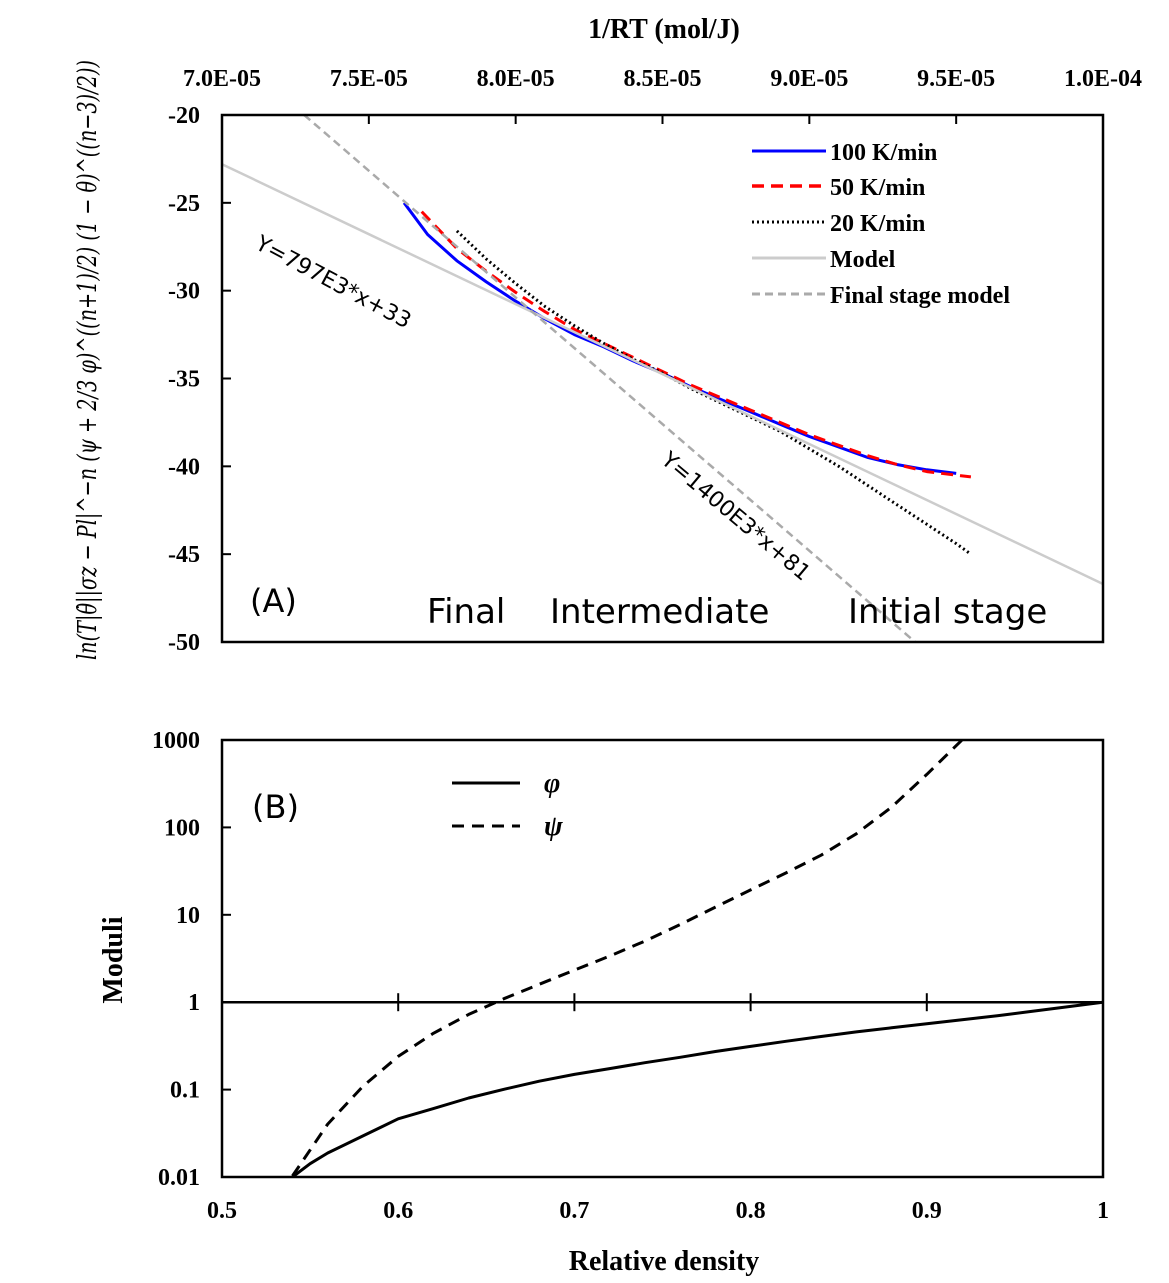  What do you see at coordinates (809, 79) in the screenshot?
I see `panel-a-x-tick-label: 9.0E-05` at bounding box center [809, 79].